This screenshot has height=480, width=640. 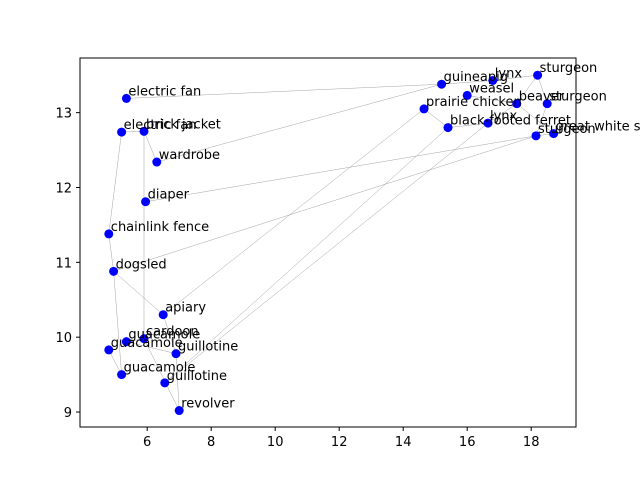 What do you see at coordinates (208, 404) in the screenshot?
I see `point-label: revolver` at bounding box center [208, 404].